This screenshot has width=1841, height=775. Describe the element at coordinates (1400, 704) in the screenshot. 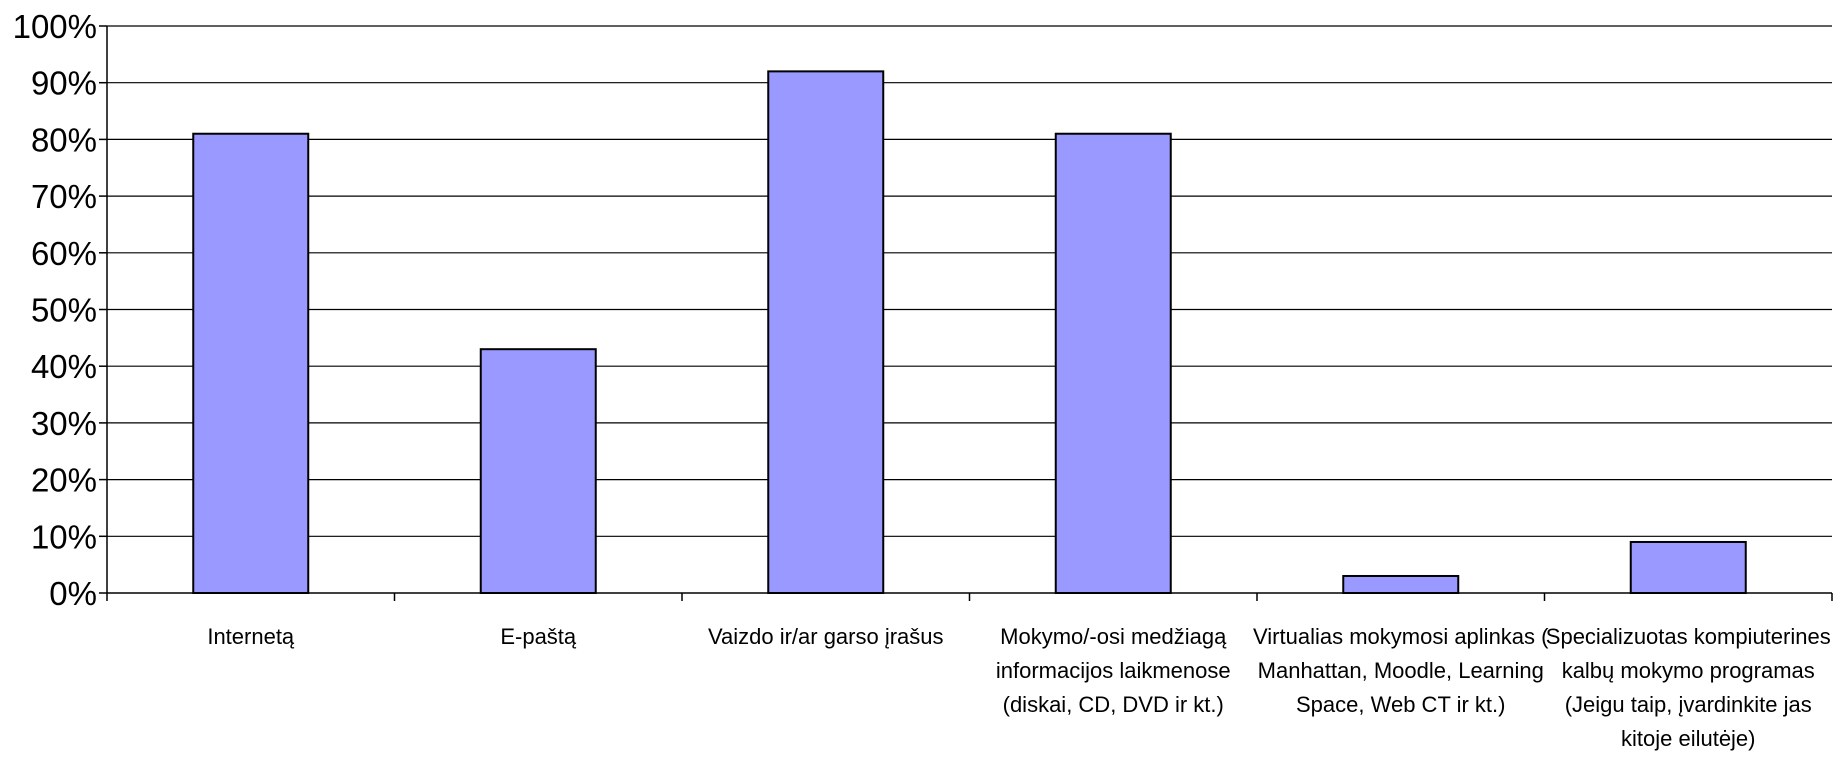

I see `x-category-label-line: Space, Web CT ir kt.)` at that location.